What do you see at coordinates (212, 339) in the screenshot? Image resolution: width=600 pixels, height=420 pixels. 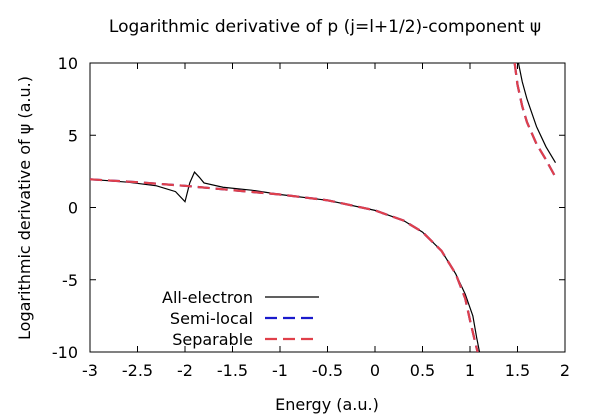 I see `legend-label: Separable` at bounding box center [212, 339].